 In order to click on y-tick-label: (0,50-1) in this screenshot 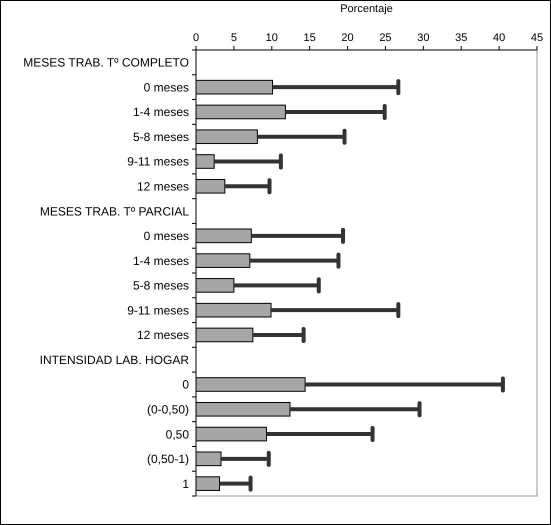, I will do `click(167, 459)`.